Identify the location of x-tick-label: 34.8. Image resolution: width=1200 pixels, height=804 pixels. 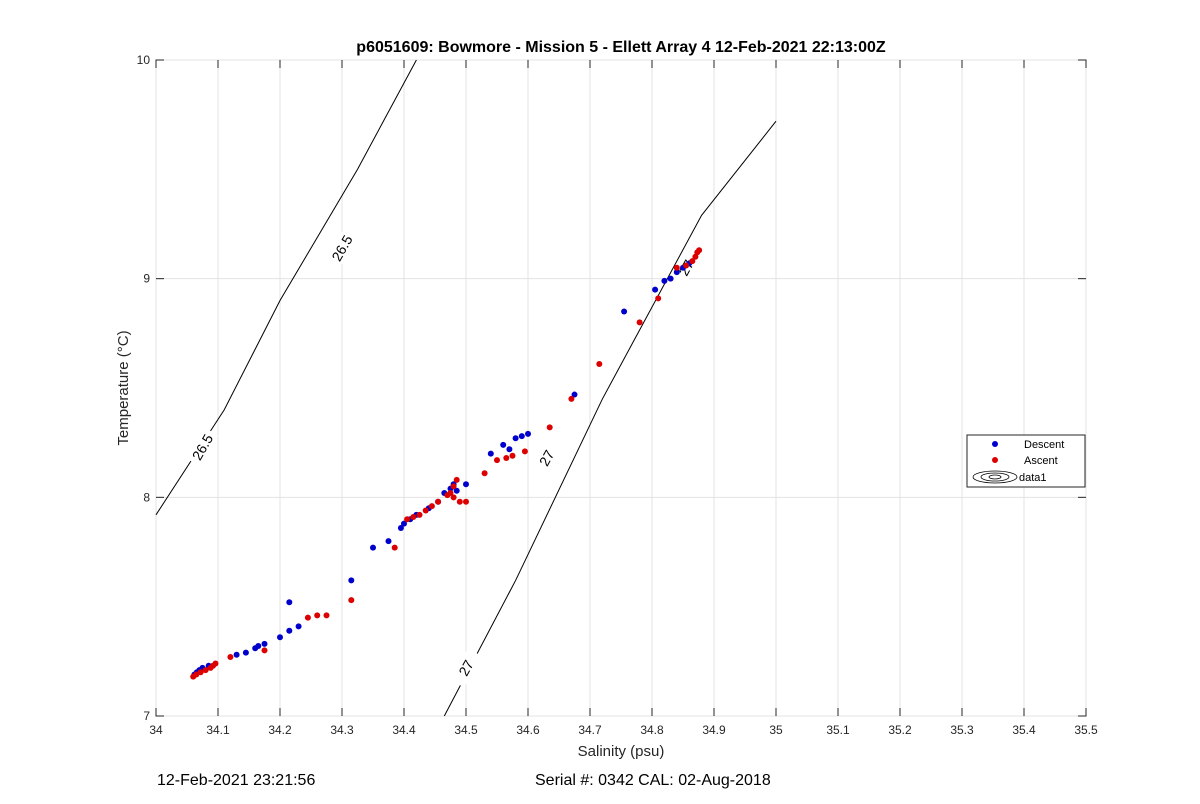
(652, 730).